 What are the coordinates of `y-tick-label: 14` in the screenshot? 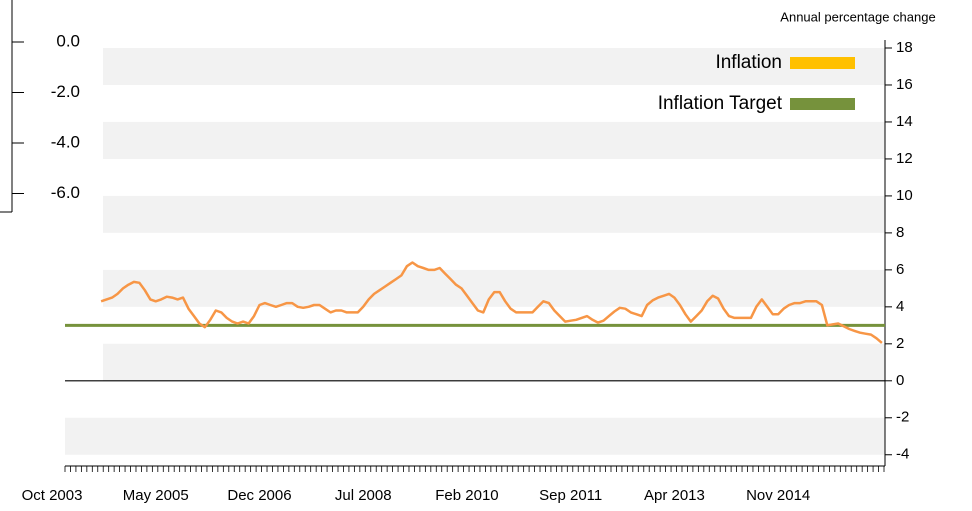 It's located at (904, 121).